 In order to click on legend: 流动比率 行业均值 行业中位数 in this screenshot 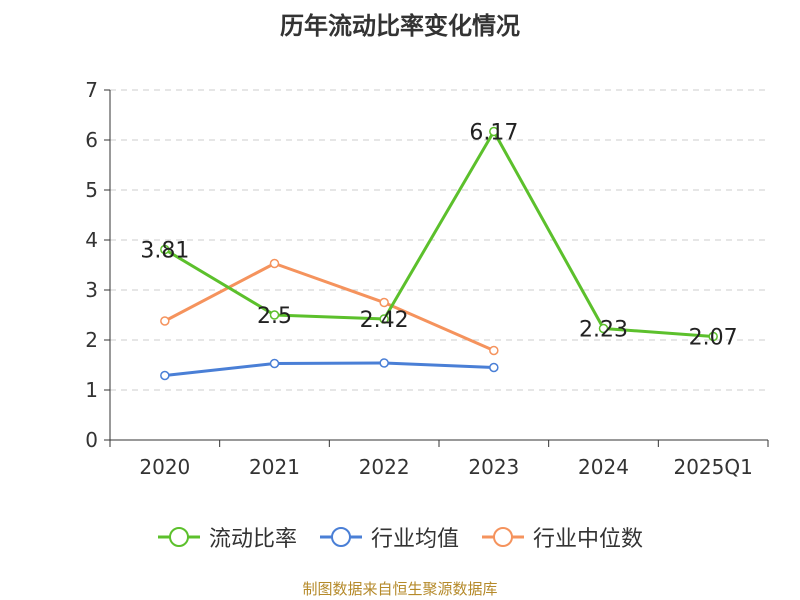, I will do `click(400, 537)`.